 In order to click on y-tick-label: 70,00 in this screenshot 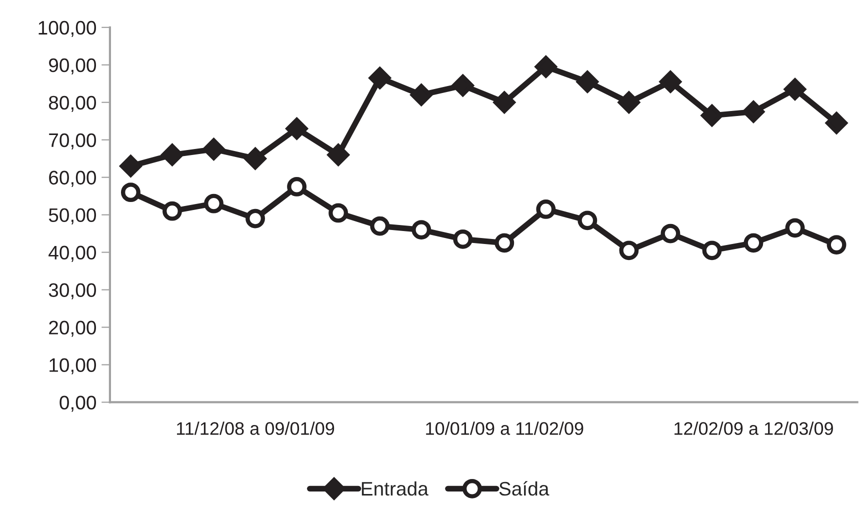, I will do `click(72, 141)`.